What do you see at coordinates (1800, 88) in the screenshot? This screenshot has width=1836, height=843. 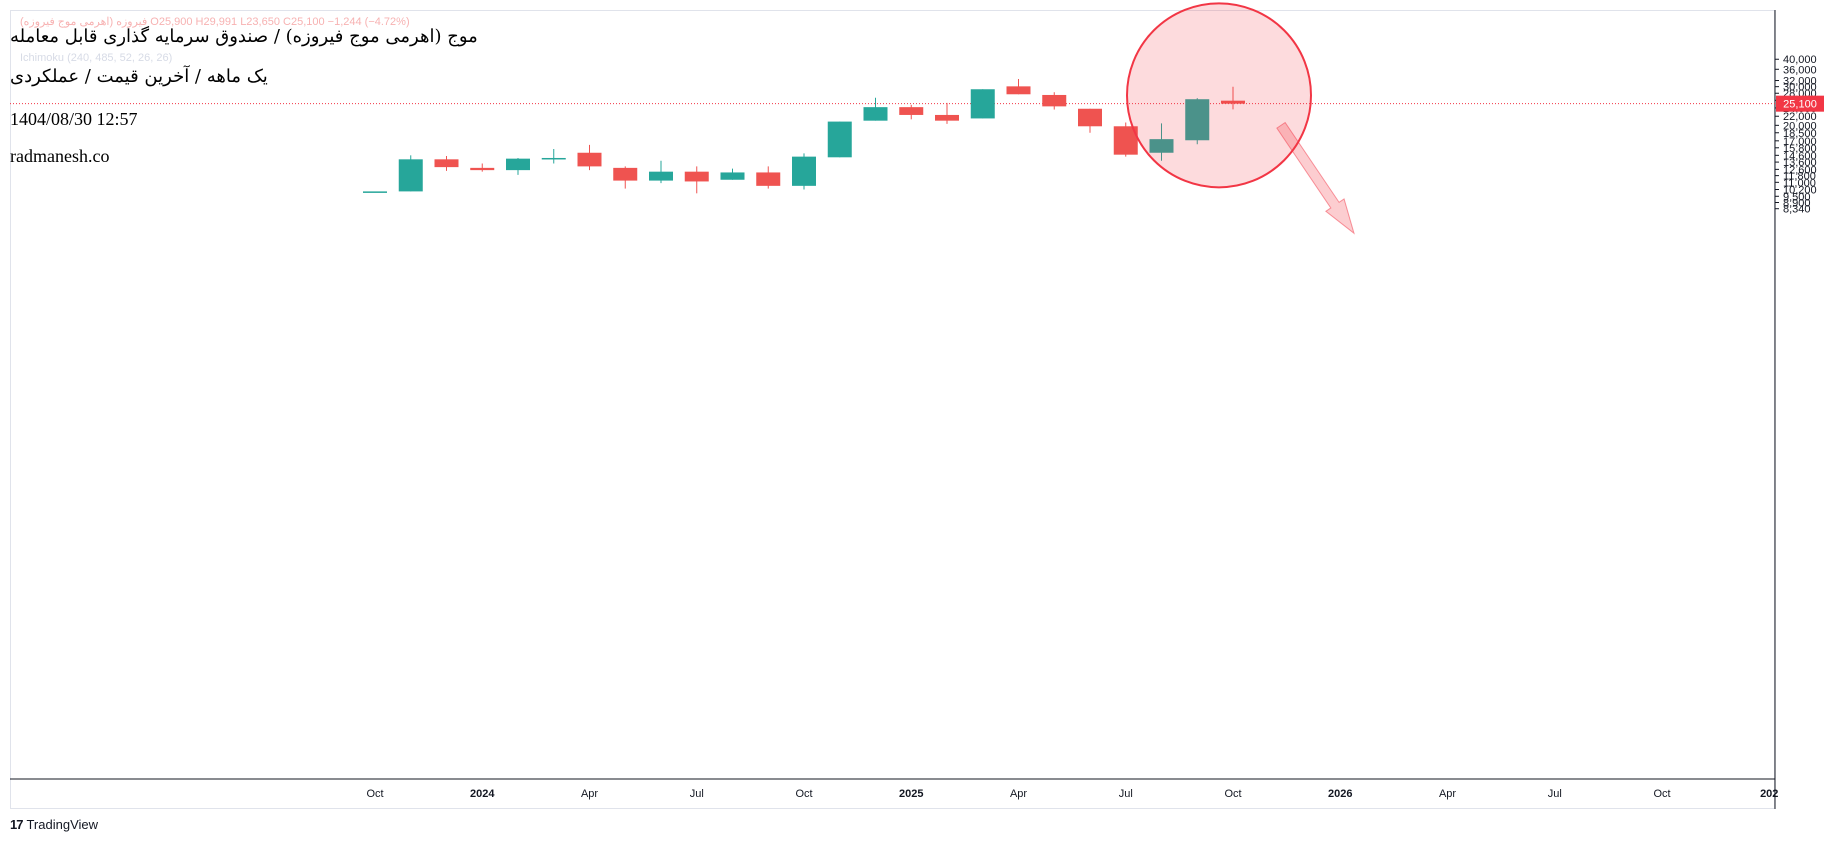 I see `y-tick-label: 30,000` at bounding box center [1800, 88].